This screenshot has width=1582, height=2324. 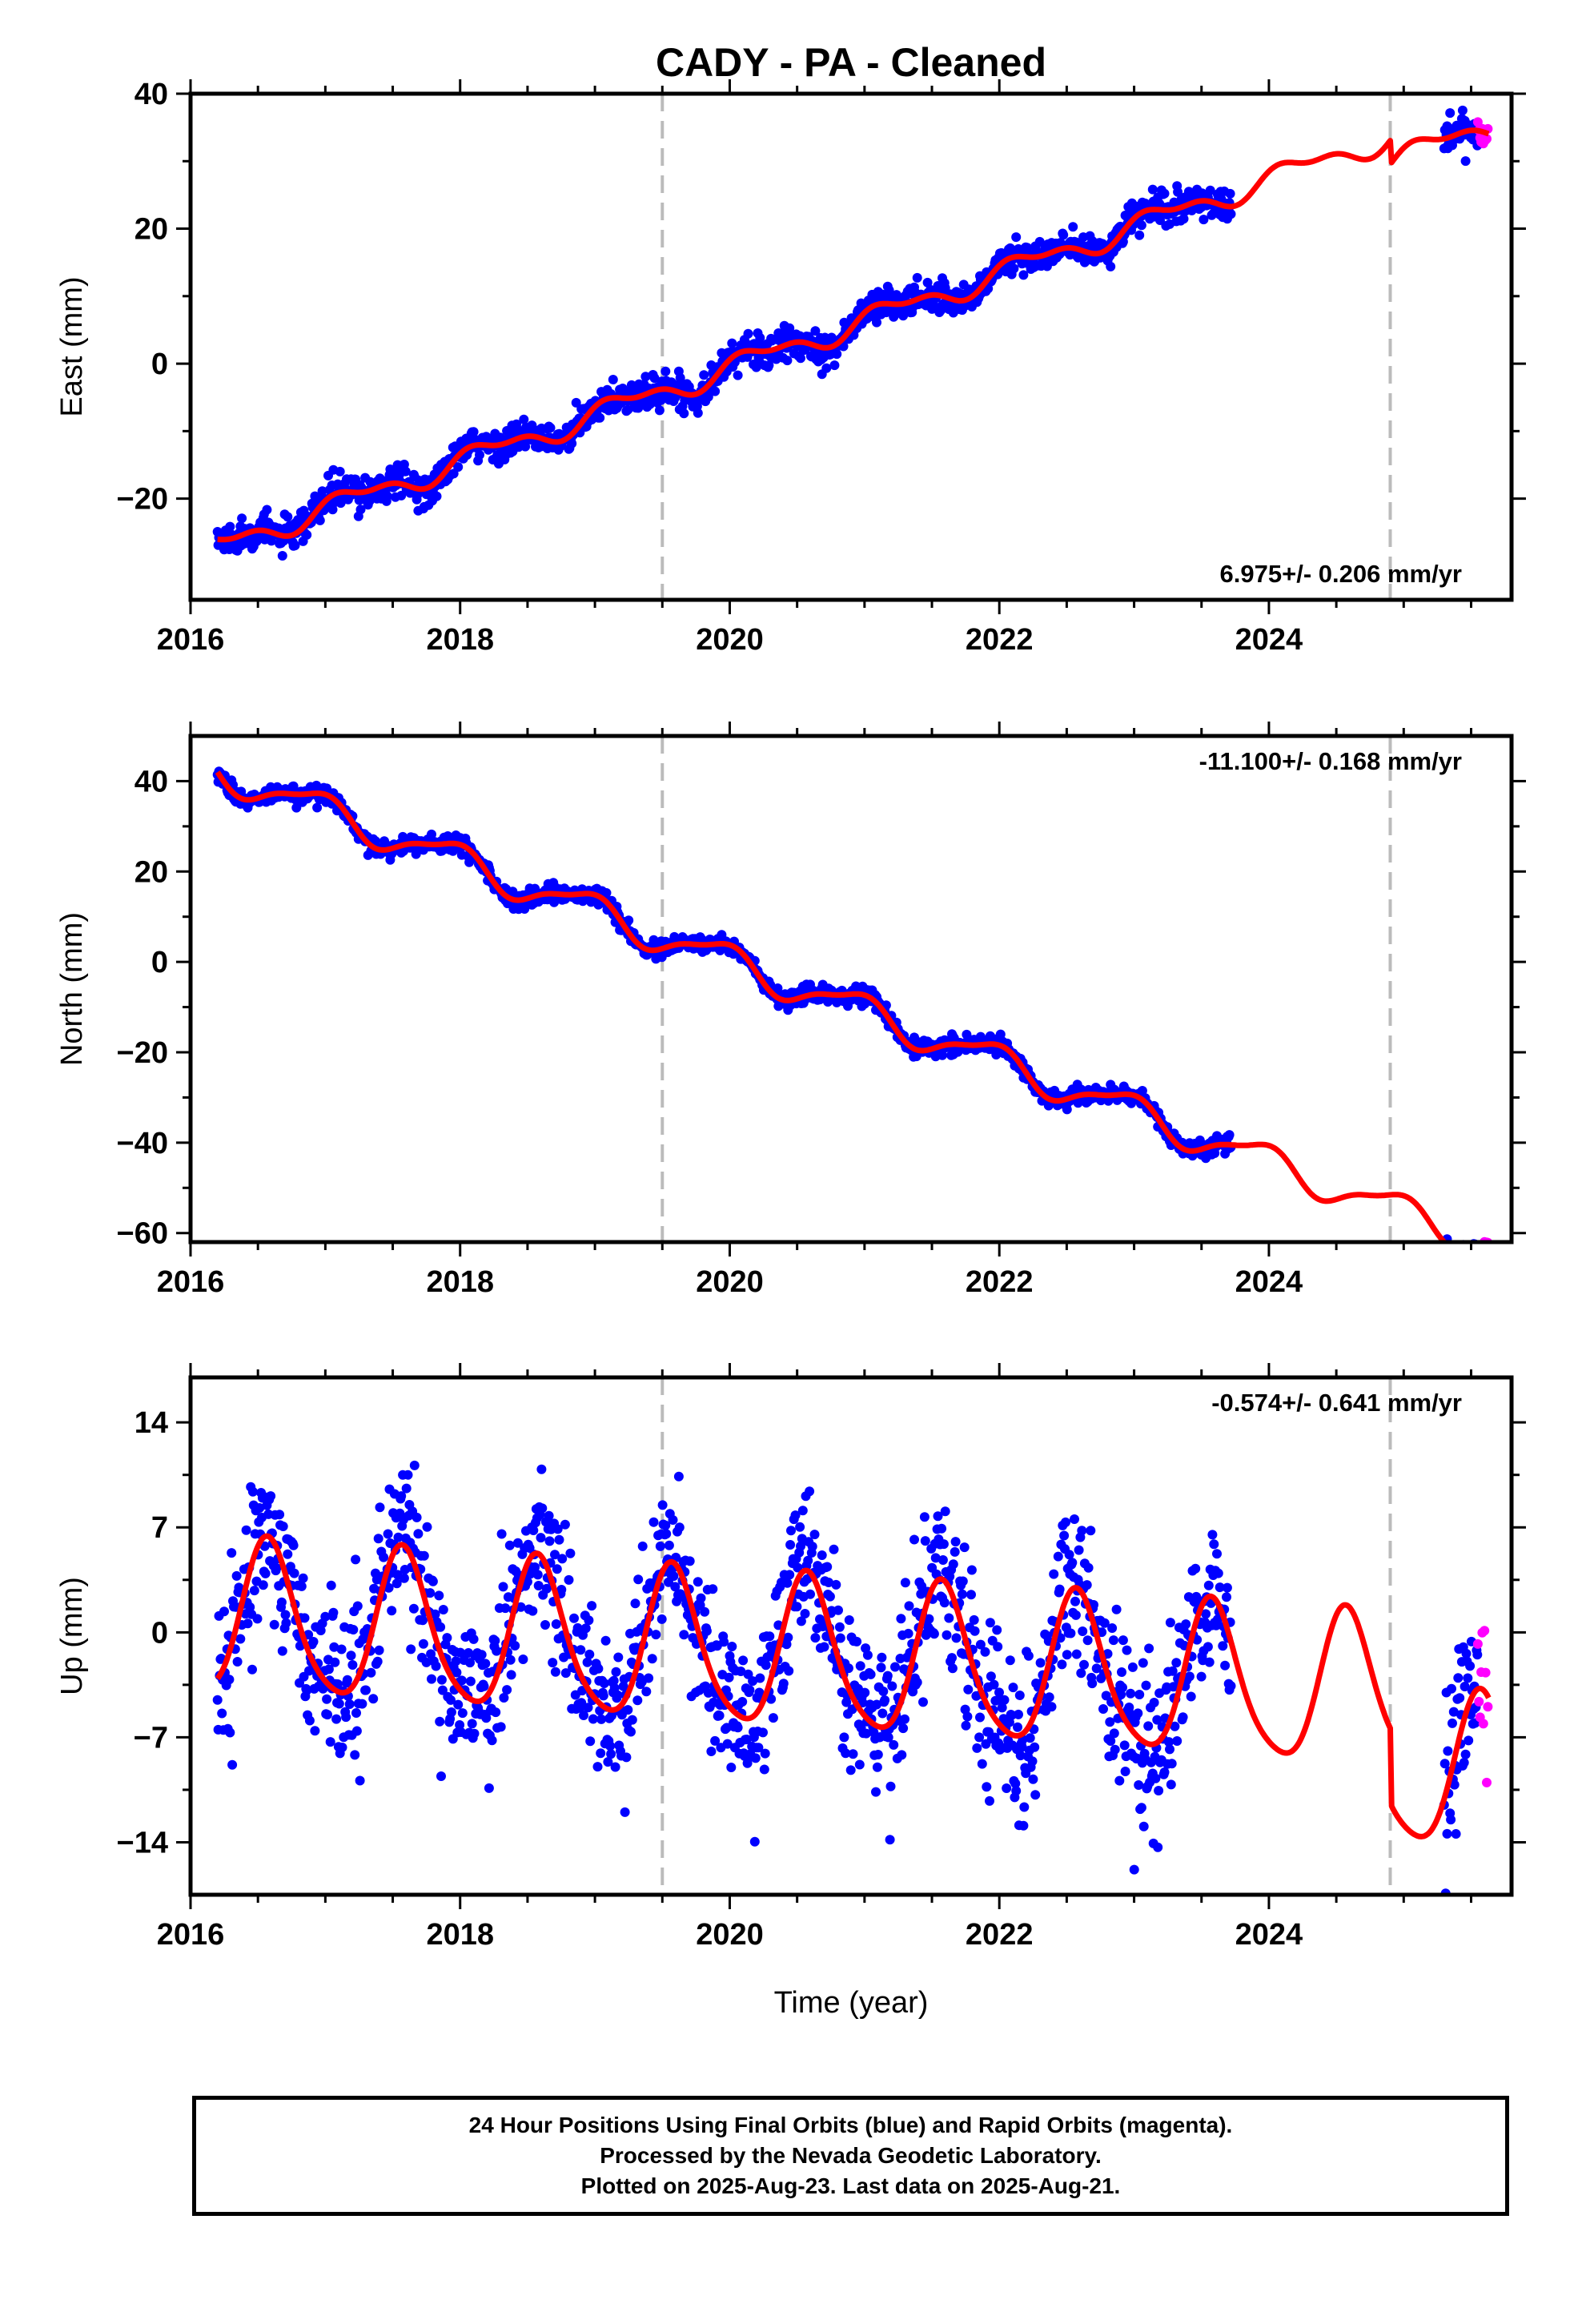 I want to click on x-axis-label: Time (year), so click(x=851, y=2003).